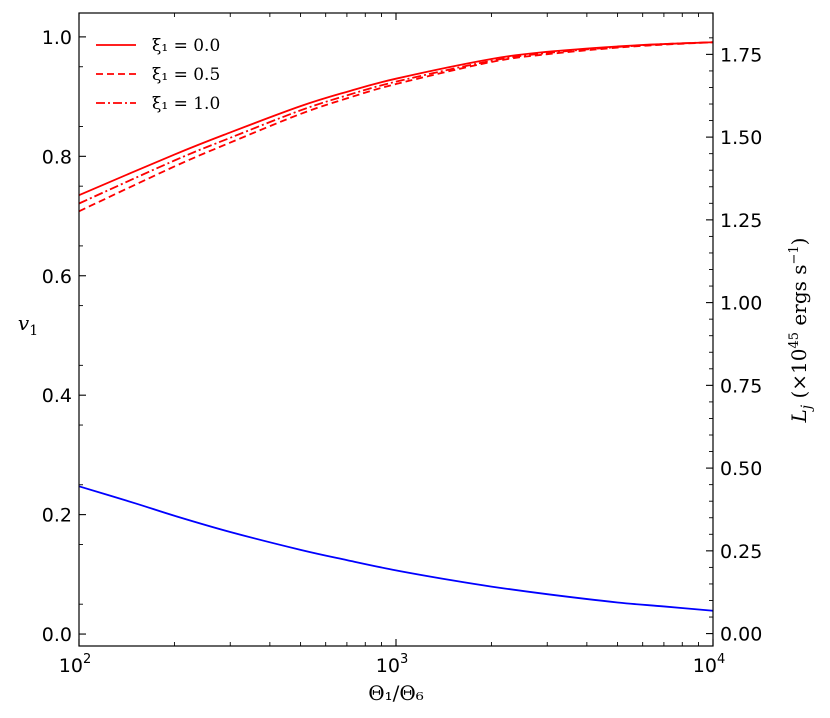 This screenshot has height=718, width=830. Describe the element at coordinates (186, 104) in the screenshot. I see `legend-label: ξ₁ = 1.0` at that location.